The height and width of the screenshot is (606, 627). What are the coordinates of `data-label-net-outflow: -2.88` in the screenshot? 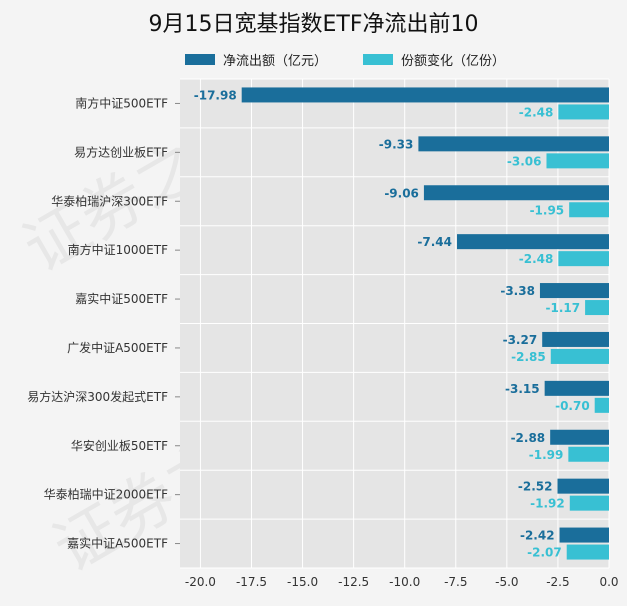 It's located at (528, 438).